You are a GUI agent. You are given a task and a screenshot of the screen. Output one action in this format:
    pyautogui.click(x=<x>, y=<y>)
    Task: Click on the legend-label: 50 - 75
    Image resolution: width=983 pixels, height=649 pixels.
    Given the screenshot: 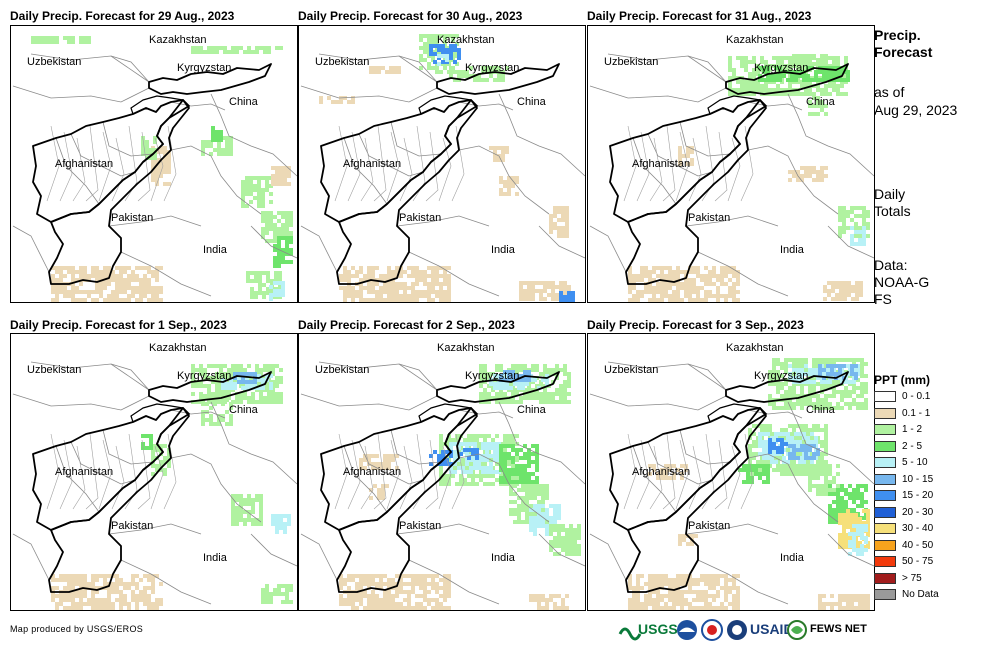 What is the action you would take?
    pyautogui.click(x=918, y=561)
    